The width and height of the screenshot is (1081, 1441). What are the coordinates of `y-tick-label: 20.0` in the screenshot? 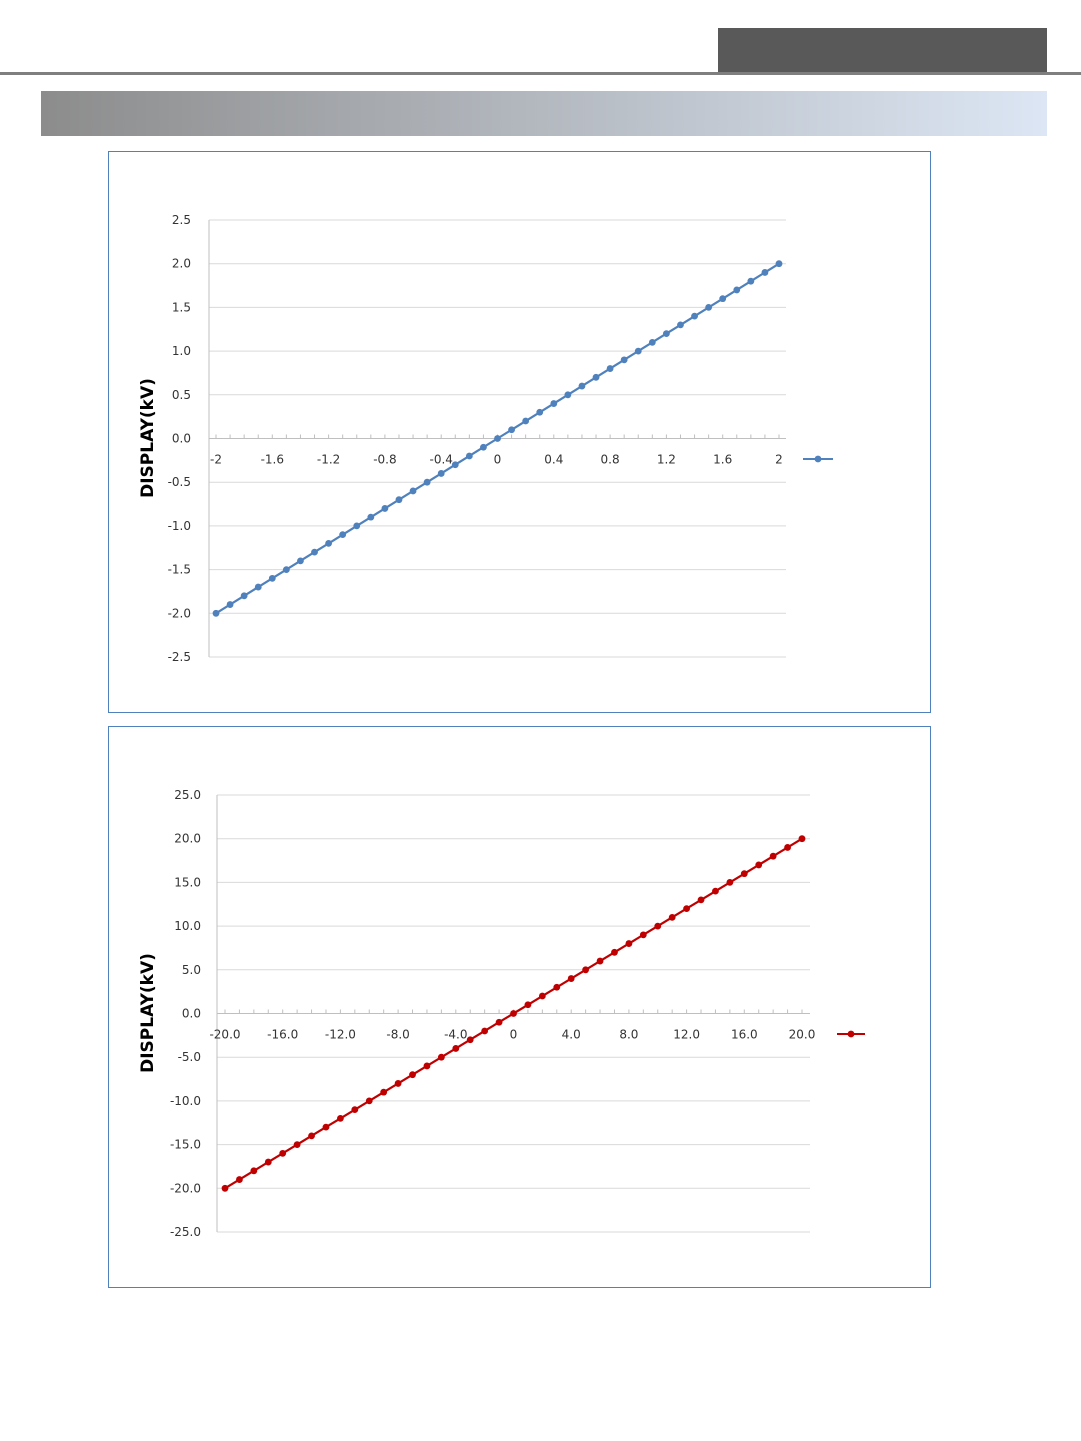 It's located at (187, 839).